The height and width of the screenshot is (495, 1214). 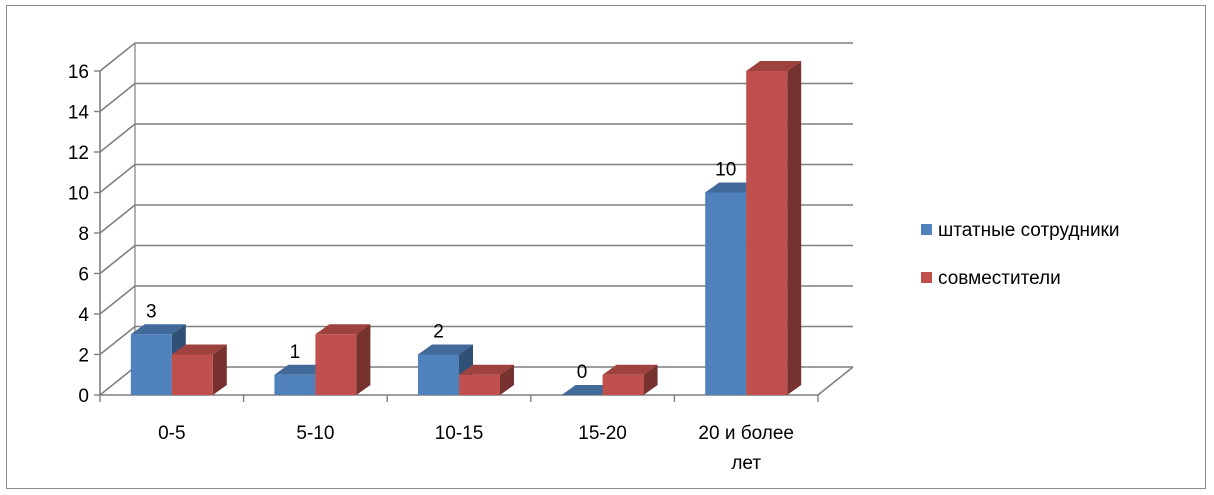 What do you see at coordinates (725, 170) in the screenshot?
I see `data-label: 10` at bounding box center [725, 170].